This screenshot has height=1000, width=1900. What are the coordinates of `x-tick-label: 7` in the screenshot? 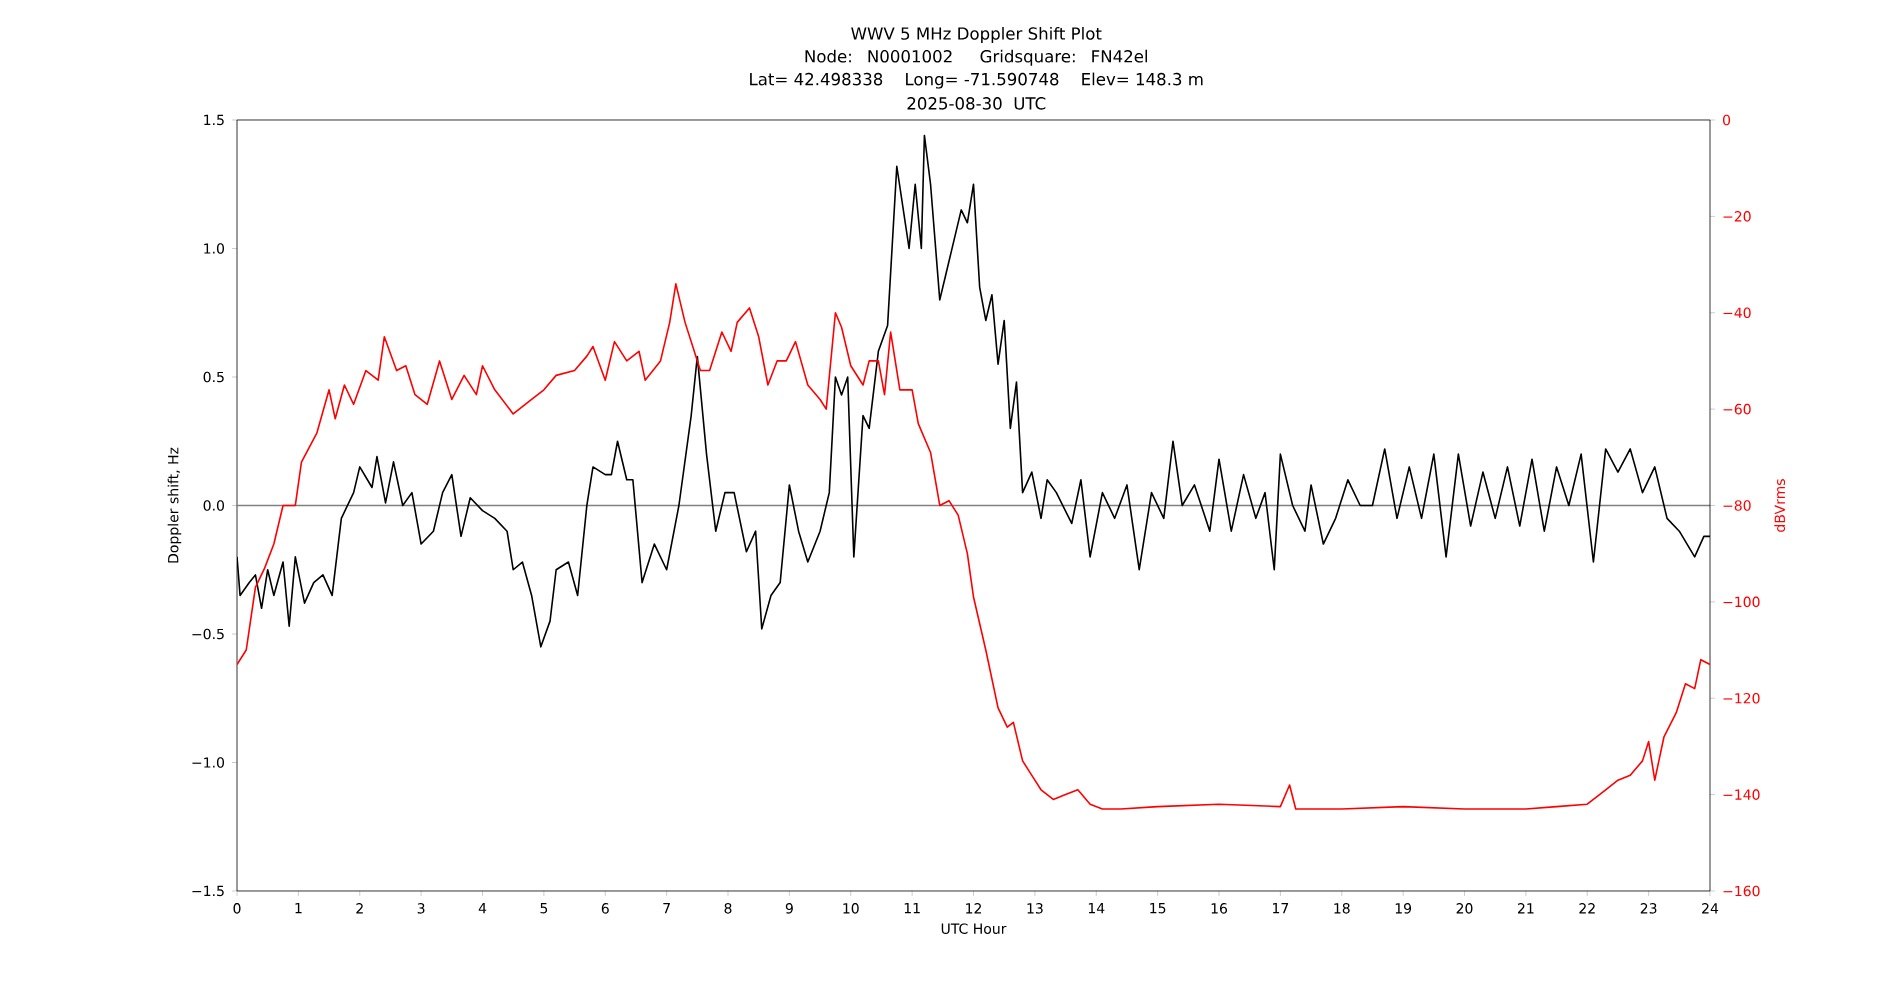 It's located at (666, 908).